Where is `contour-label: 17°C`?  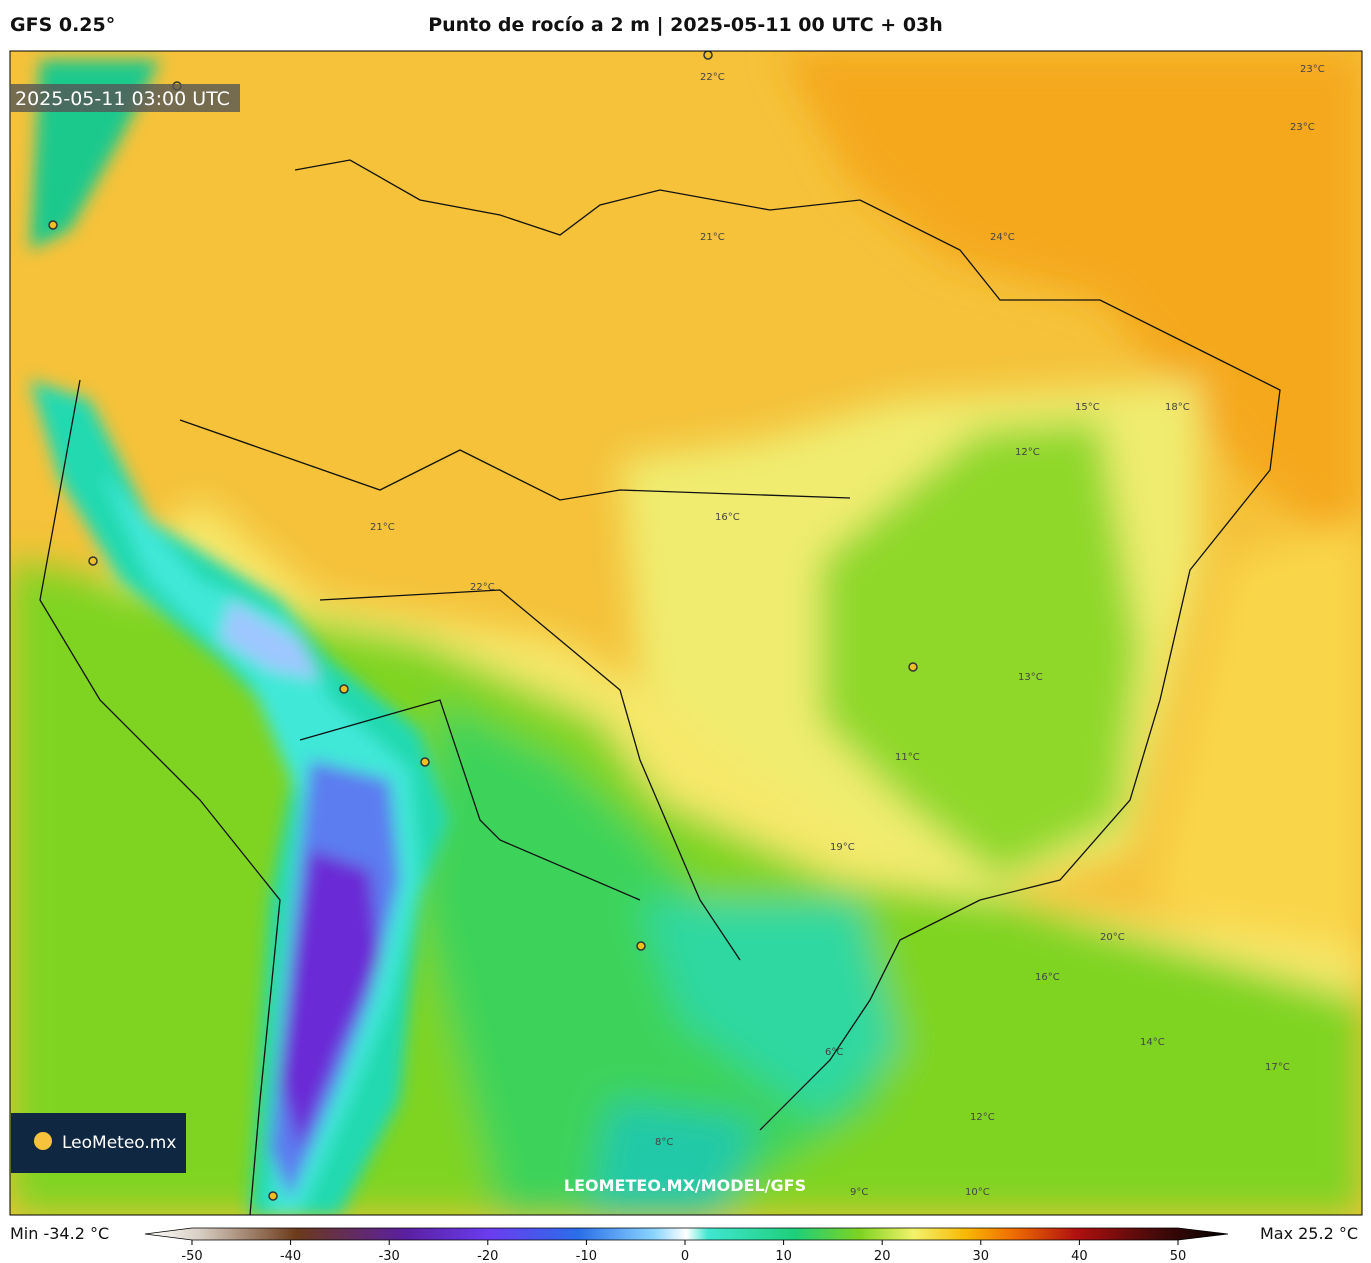 contour-label: 17°C is located at coordinates (1277, 1067).